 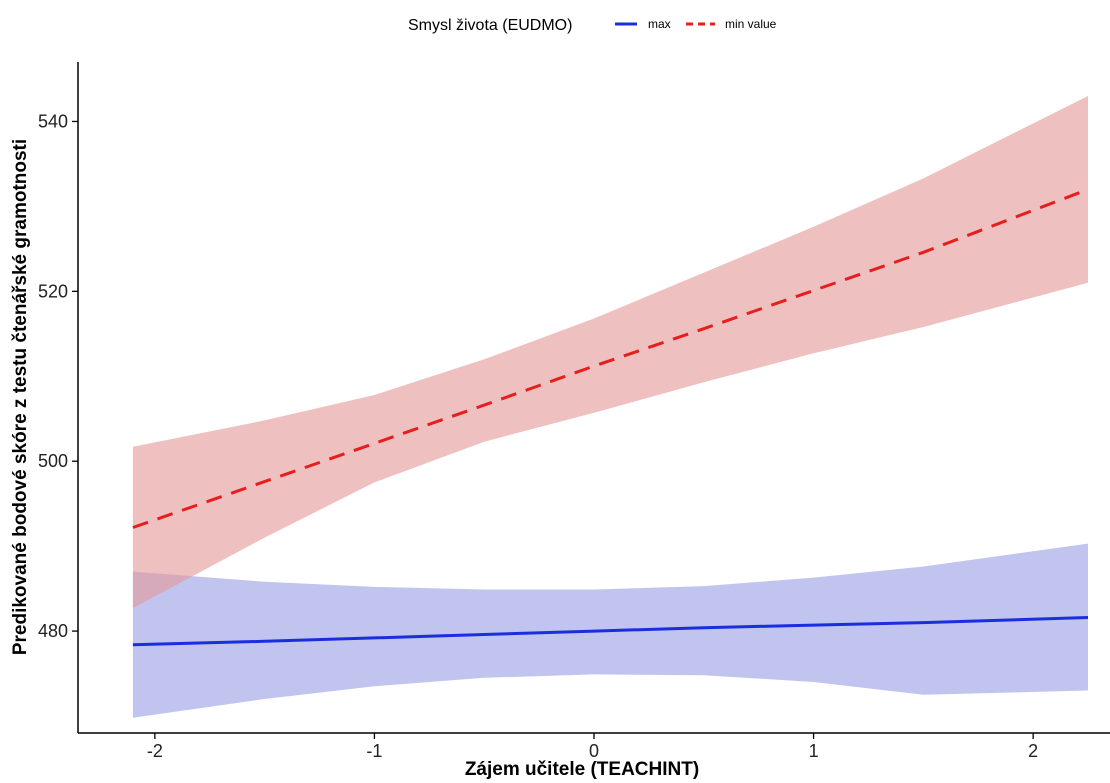 I want to click on y-tick-label: 540, so click(x=53, y=121).